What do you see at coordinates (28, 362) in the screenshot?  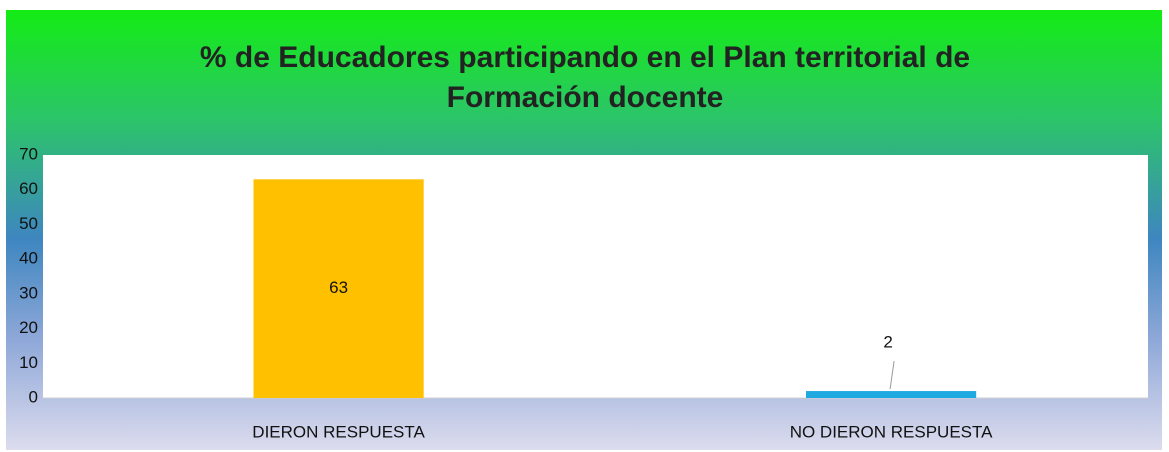 I see `y-tick-label: 10` at bounding box center [28, 362].